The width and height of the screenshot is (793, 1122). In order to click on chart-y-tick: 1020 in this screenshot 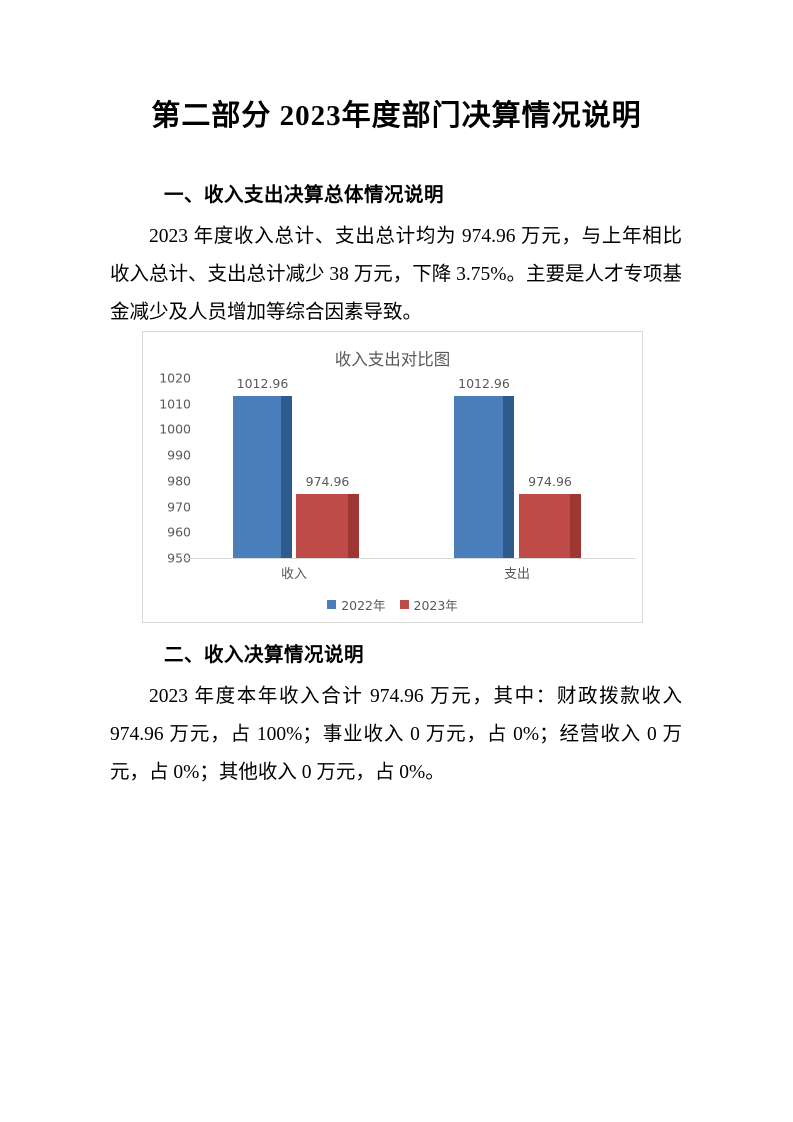, I will do `click(175, 378)`.